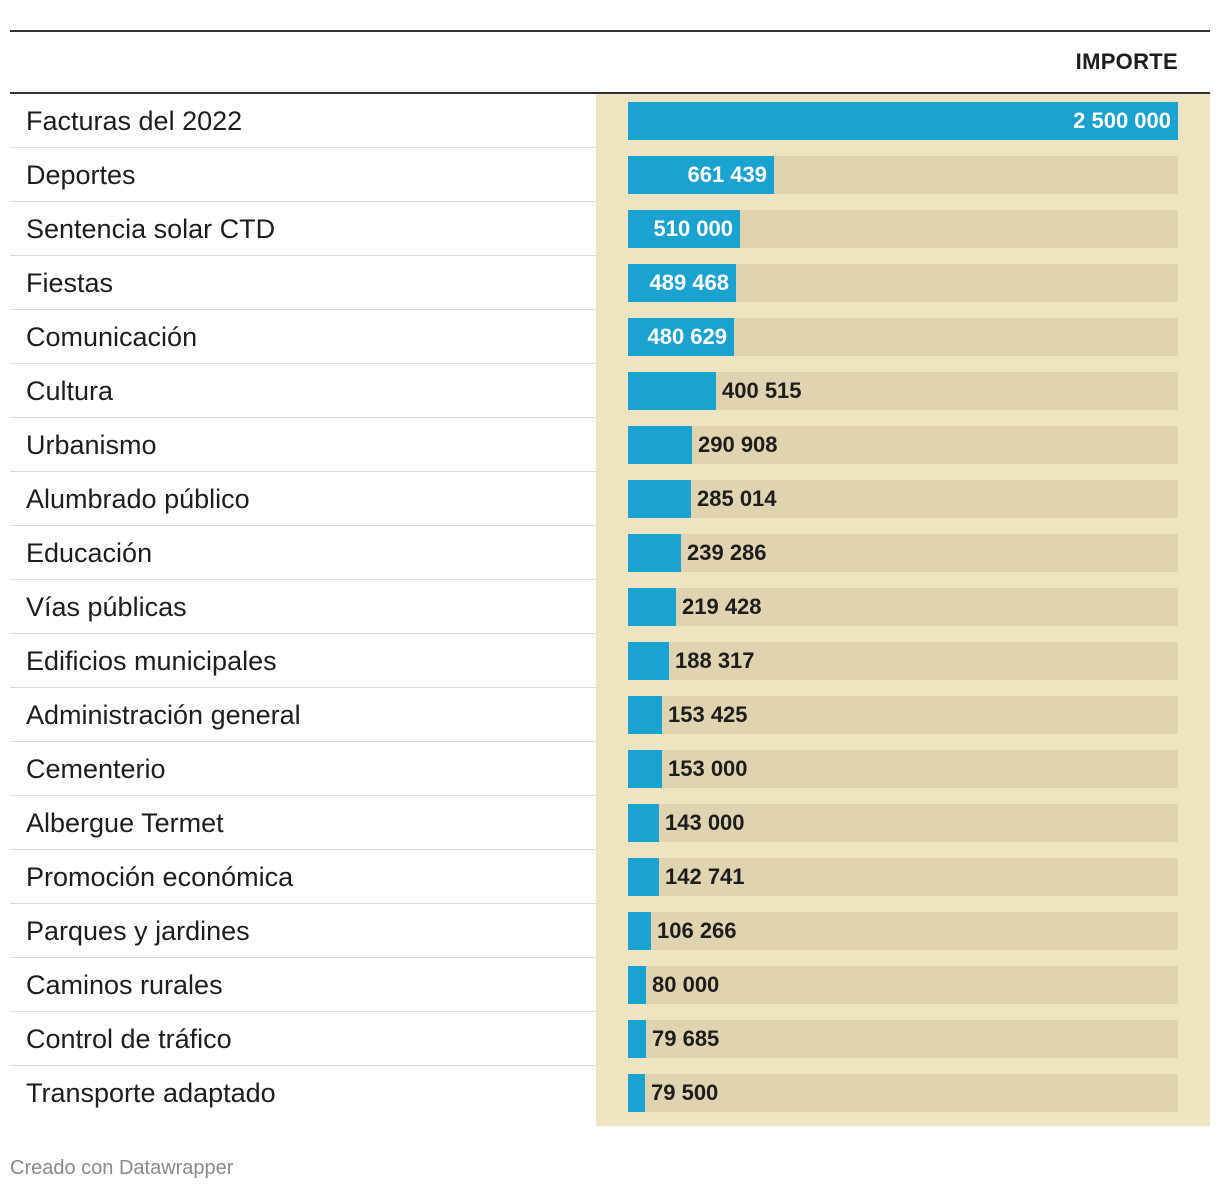 The image size is (1220, 1194). I want to click on category-label: Caminos rurales, so click(124, 985).